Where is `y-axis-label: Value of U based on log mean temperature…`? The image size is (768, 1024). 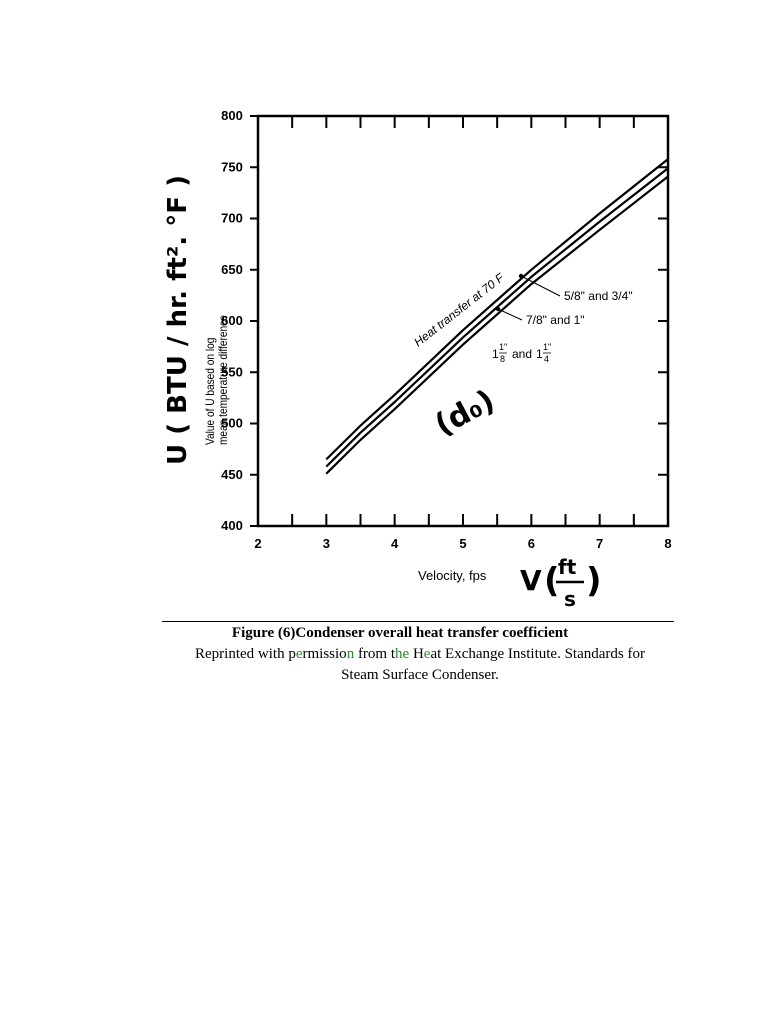
y-axis-label: Value of U based on log mean temperature… is located at coordinates (216, 380).